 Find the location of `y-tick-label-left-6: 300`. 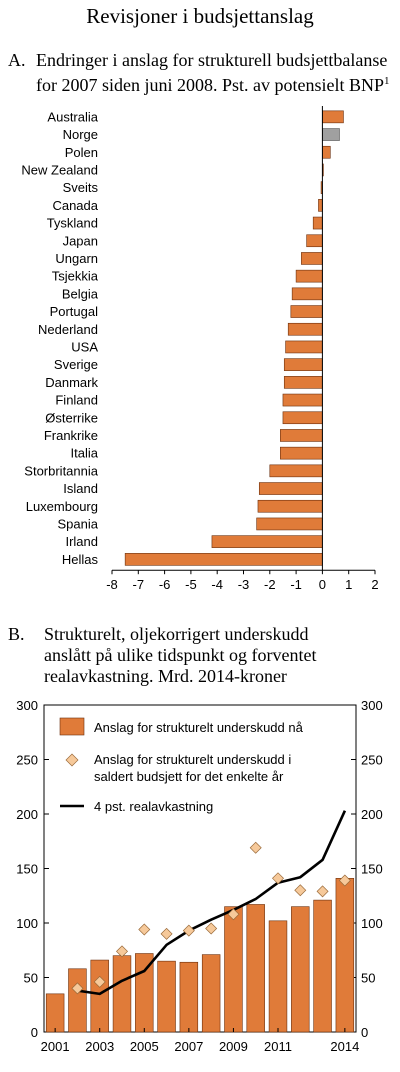

y-tick-label-left-6: 300 is located at coordinates (27, 705).